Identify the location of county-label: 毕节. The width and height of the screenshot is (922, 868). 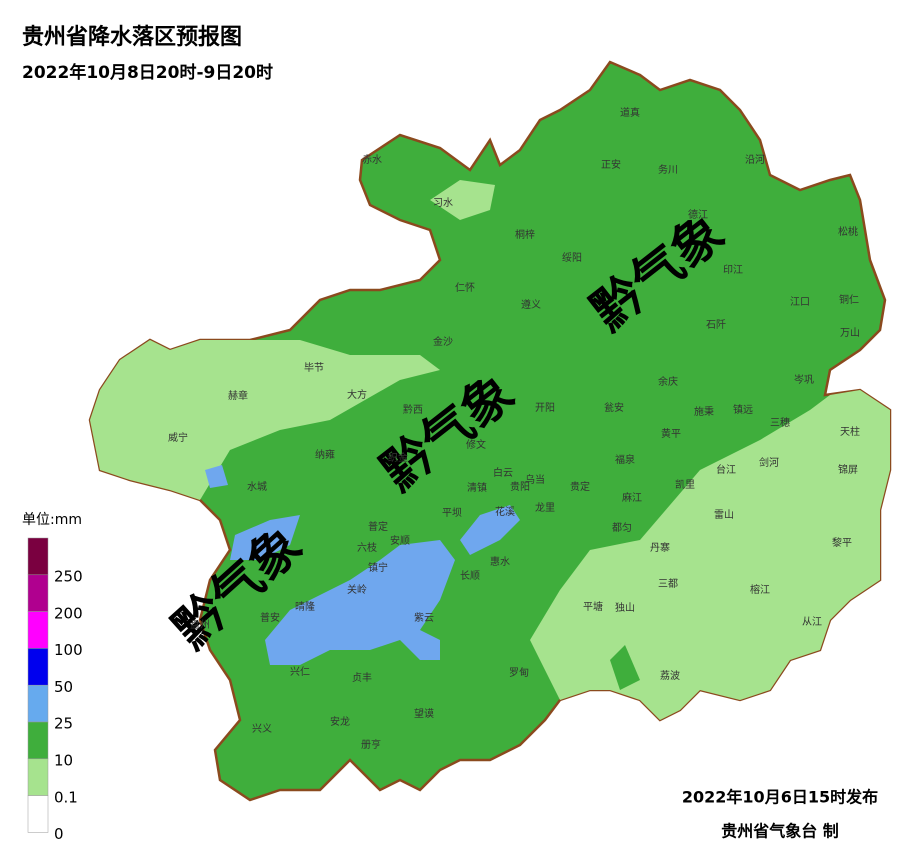
(314, 367).